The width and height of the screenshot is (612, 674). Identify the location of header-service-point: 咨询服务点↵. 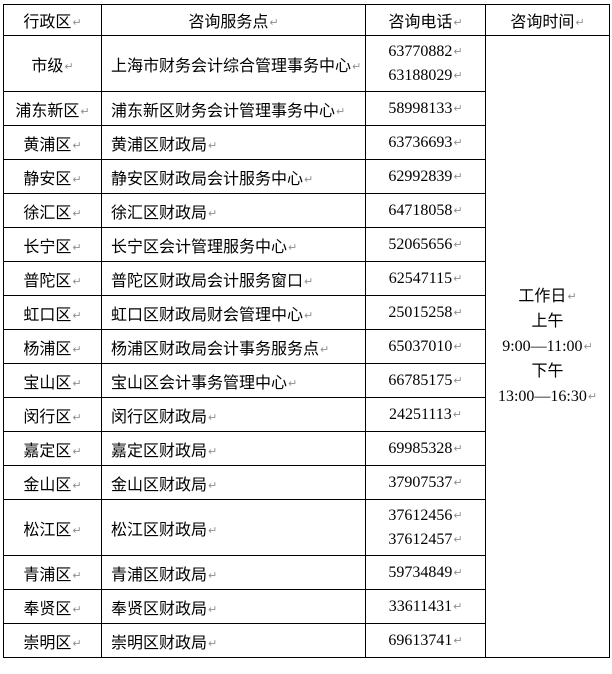
(233, 20).